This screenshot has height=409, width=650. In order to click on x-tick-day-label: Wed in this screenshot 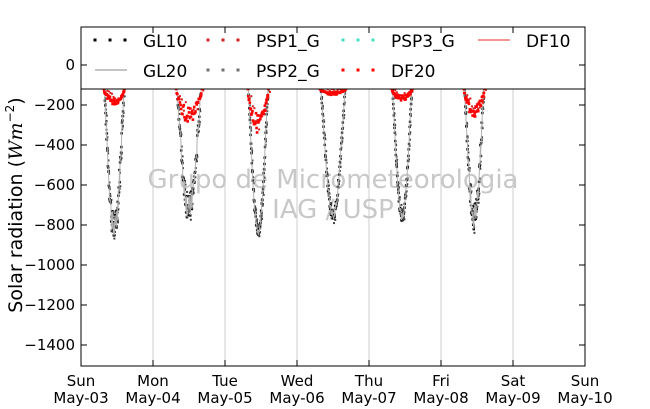, I will do `click(297, 381)`.